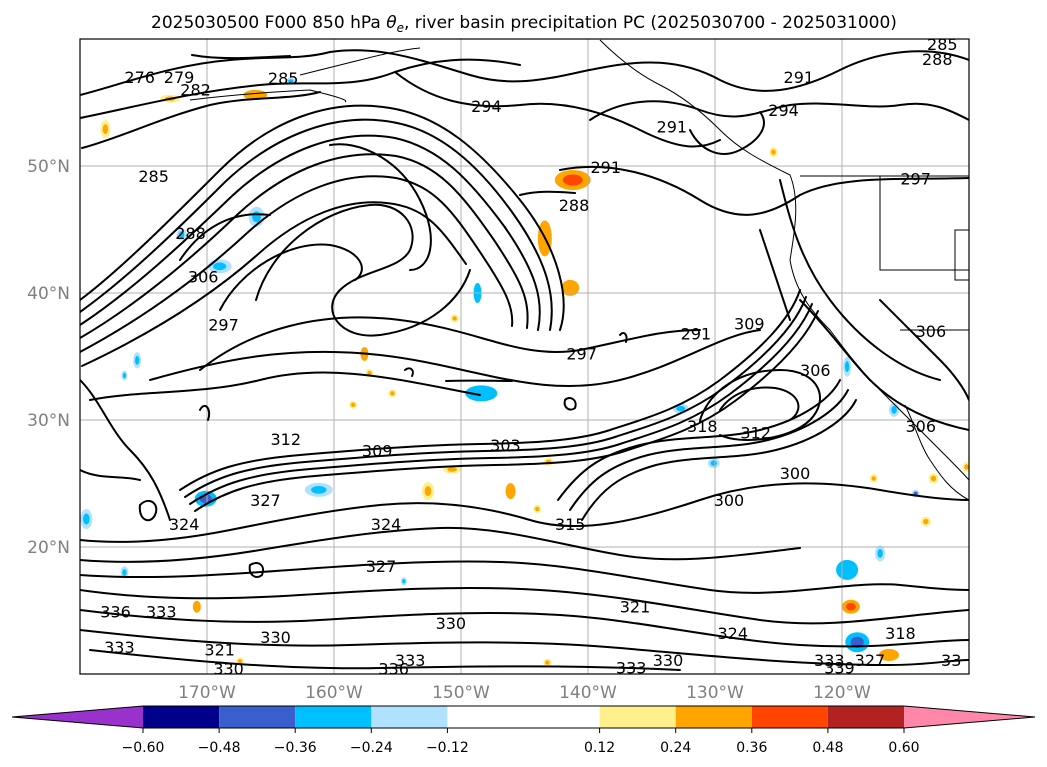 The width and height of the screenshot is (1047, 767). I want to click on contour-label: 339, so click(839, 667).